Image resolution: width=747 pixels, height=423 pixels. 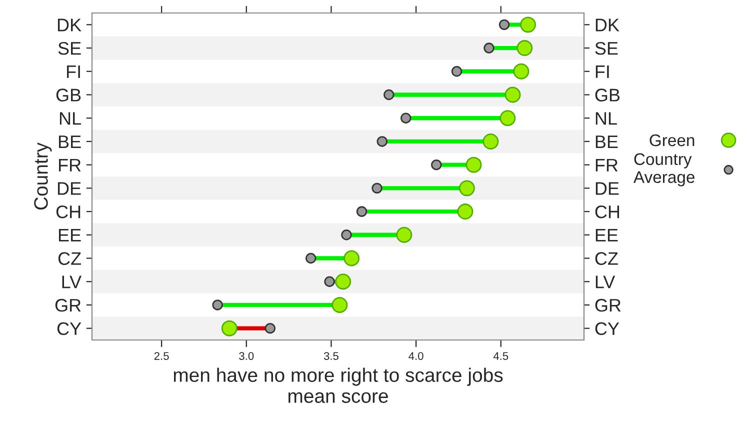 What do you see at coordinates (607, 165) in the screenshot?
I see `category-label: FR` at bounding box center [607, 165].